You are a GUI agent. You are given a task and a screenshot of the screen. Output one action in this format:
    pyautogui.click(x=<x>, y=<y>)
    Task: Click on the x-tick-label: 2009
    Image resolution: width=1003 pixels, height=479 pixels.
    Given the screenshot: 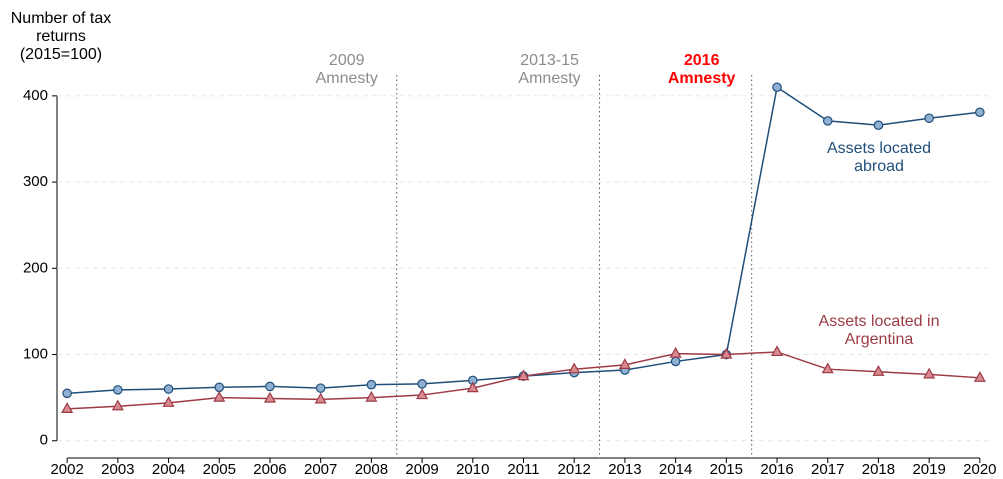 What is the action you would take?
    pyautogui.click(x=421, y=469)
    